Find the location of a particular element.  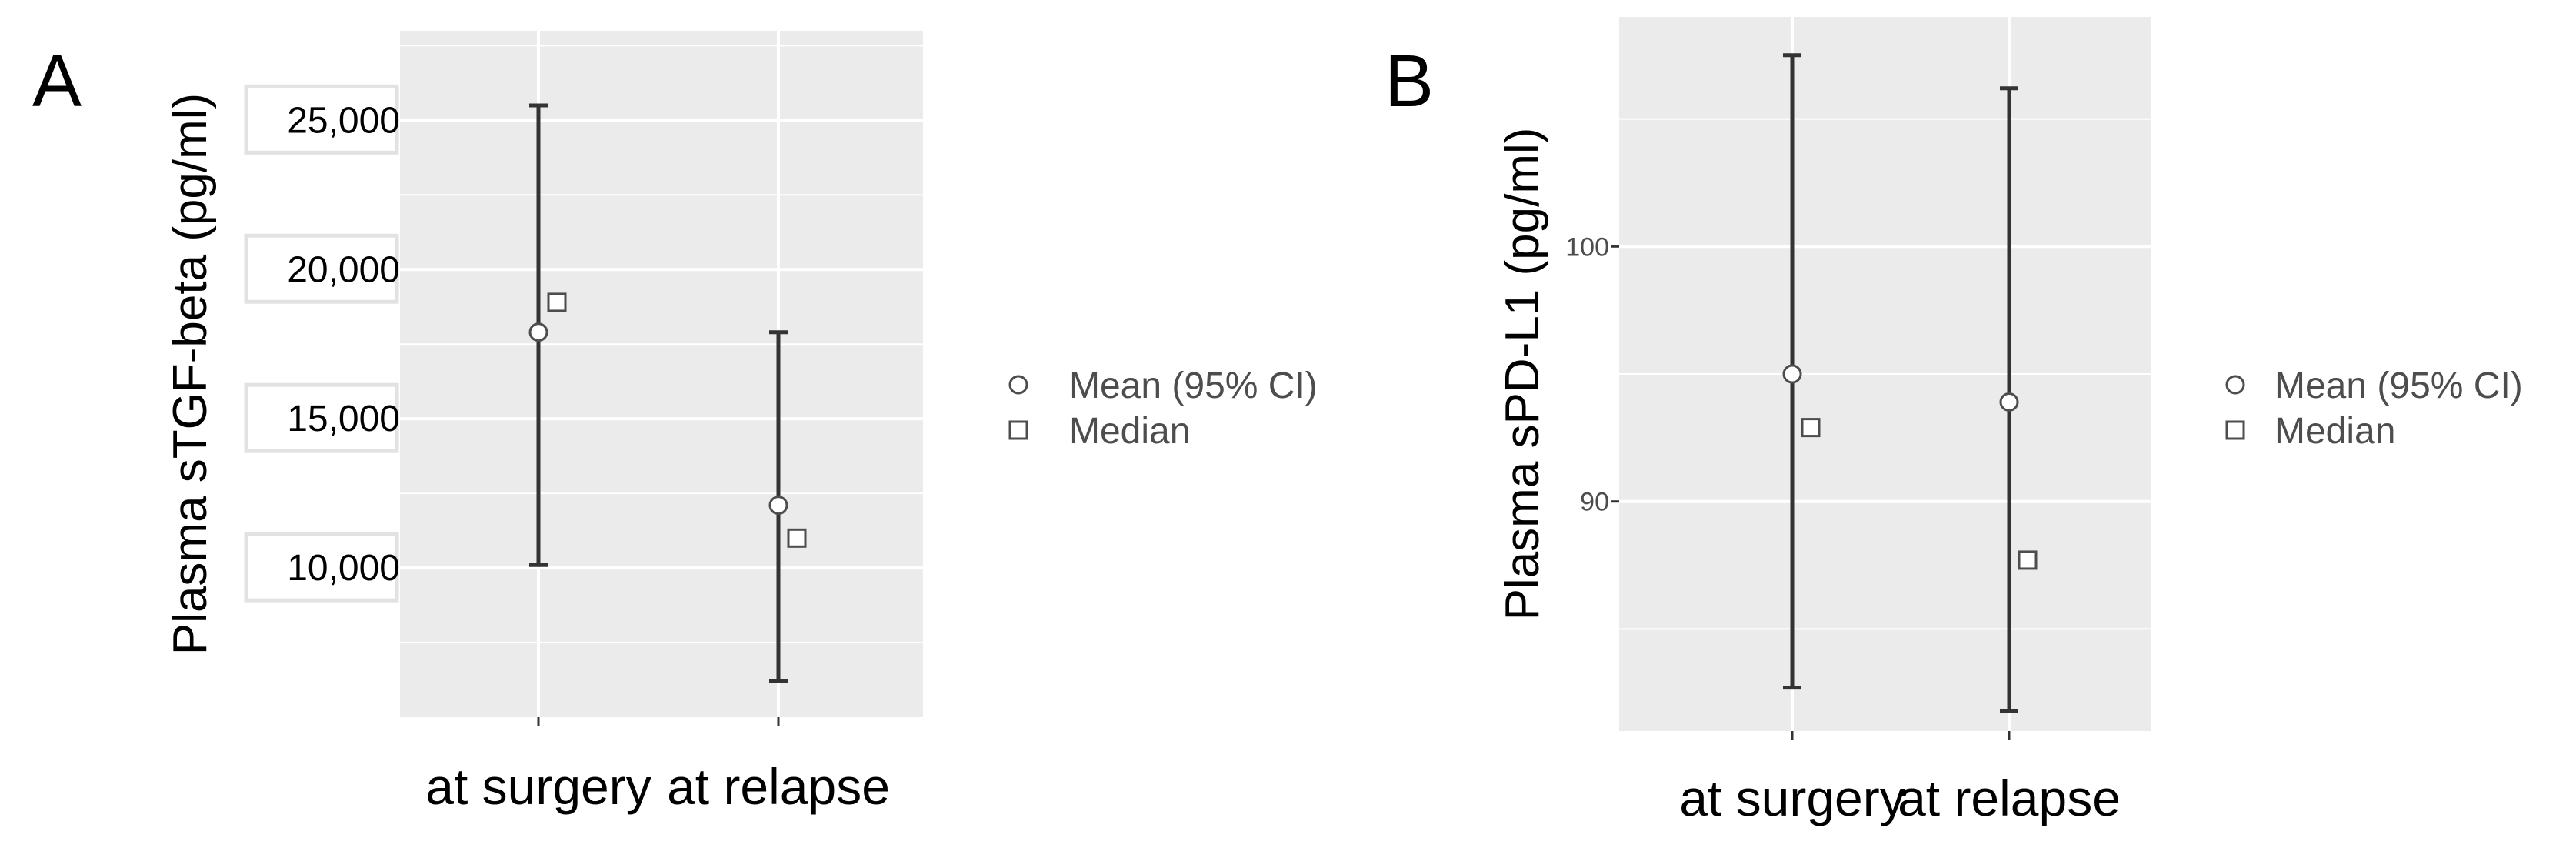

panel-b-letter: B is located at coordinates (1409, 81).